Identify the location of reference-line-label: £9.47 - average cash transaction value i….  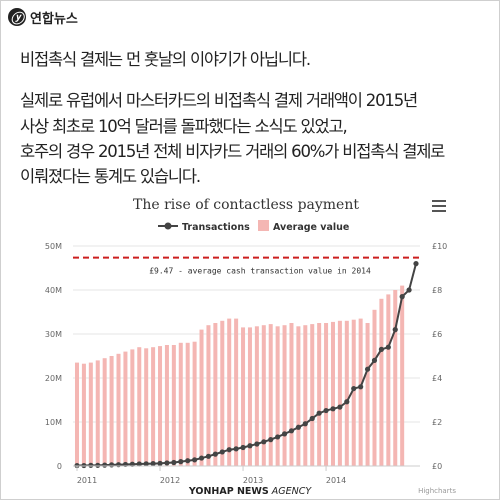
(260, 271).